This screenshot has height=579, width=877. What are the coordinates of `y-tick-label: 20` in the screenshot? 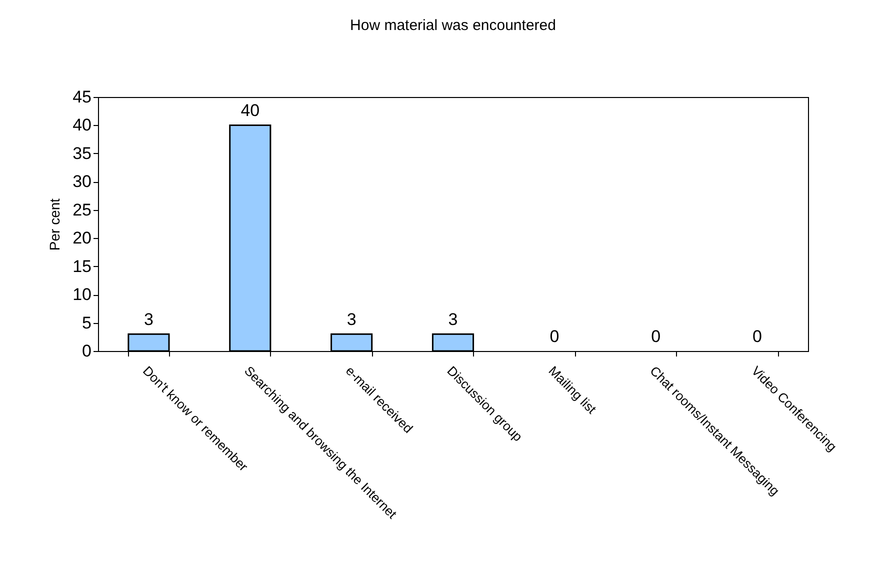 It's located at (82, 238).